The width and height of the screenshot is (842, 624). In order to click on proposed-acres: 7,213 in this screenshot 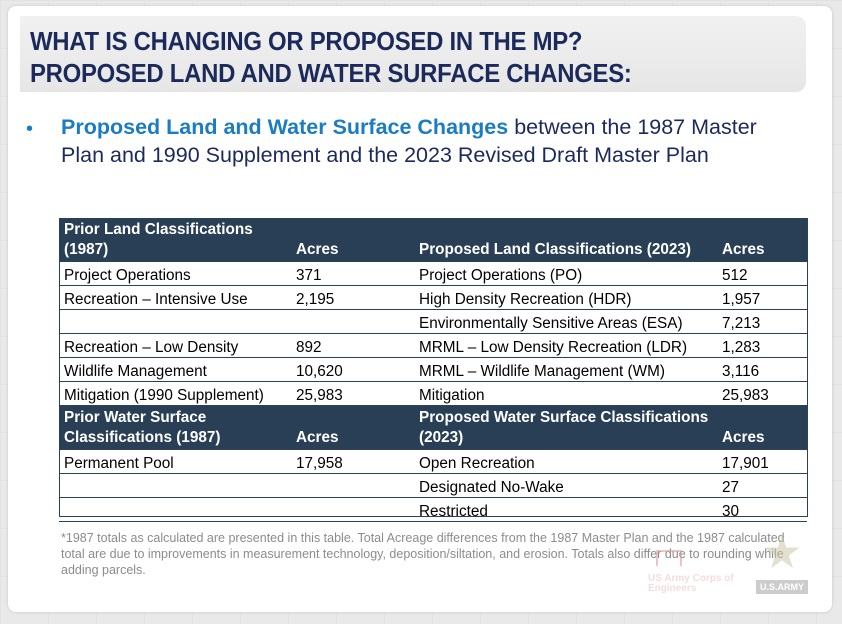, I will do `click(762, 321)`.